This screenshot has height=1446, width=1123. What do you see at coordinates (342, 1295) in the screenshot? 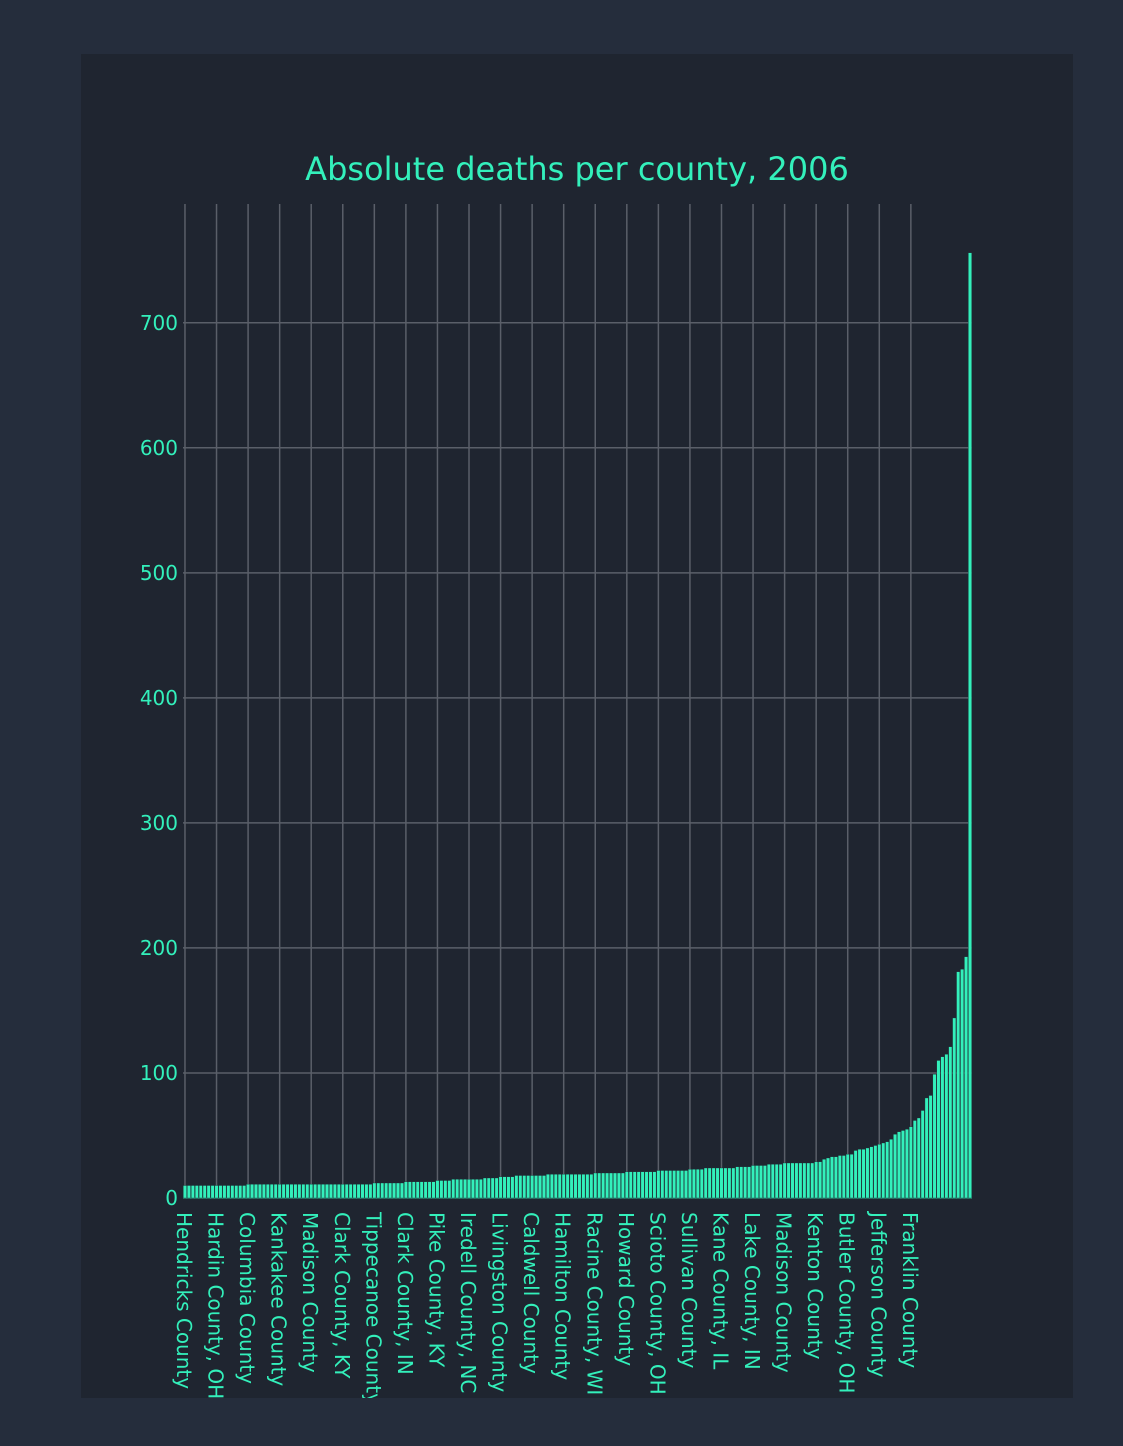
I see `x-tick-label: Clark County, KY` at bounding box center [342, 1295].